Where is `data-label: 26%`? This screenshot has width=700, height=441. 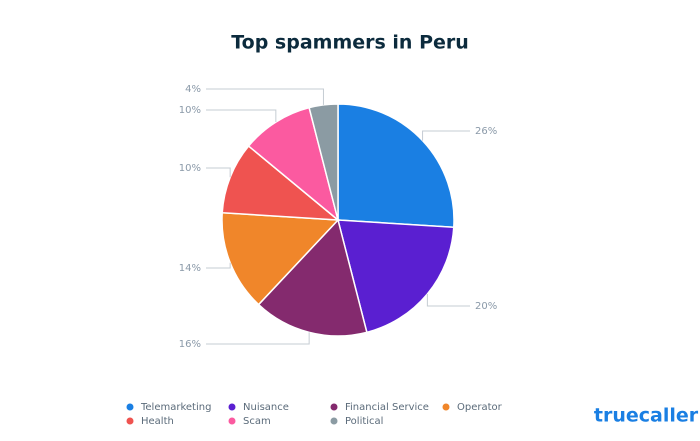
data-label: 26% is located at coordinates (486, 131).